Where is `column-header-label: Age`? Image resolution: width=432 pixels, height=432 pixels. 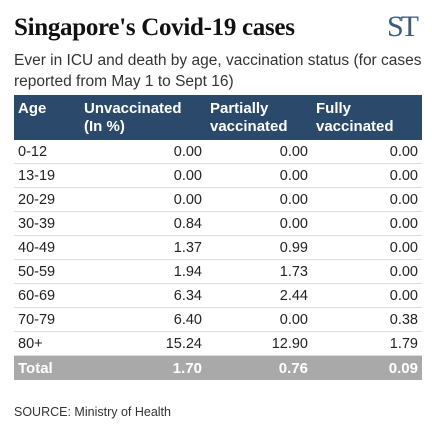 column-header-label: Age is located at coordinates (32, 108).